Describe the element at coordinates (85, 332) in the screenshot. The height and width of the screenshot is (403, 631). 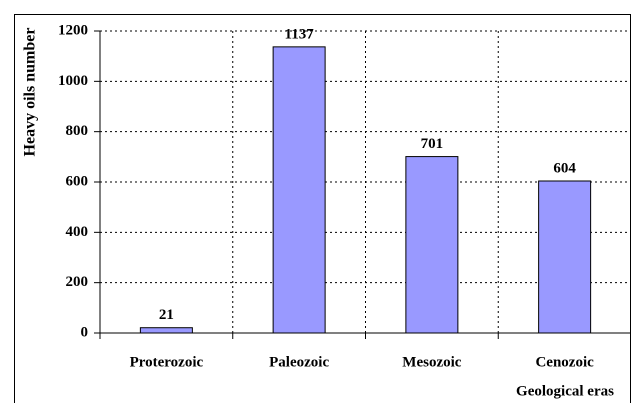
I see `y-tick-label: 0` at that location.